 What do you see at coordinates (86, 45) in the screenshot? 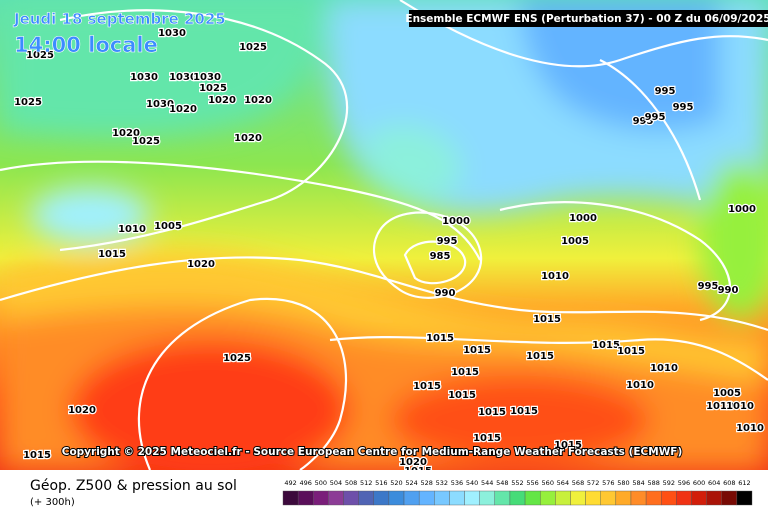
I see `forecast-time: 14:00 locale` at bounding box center [86, 45].